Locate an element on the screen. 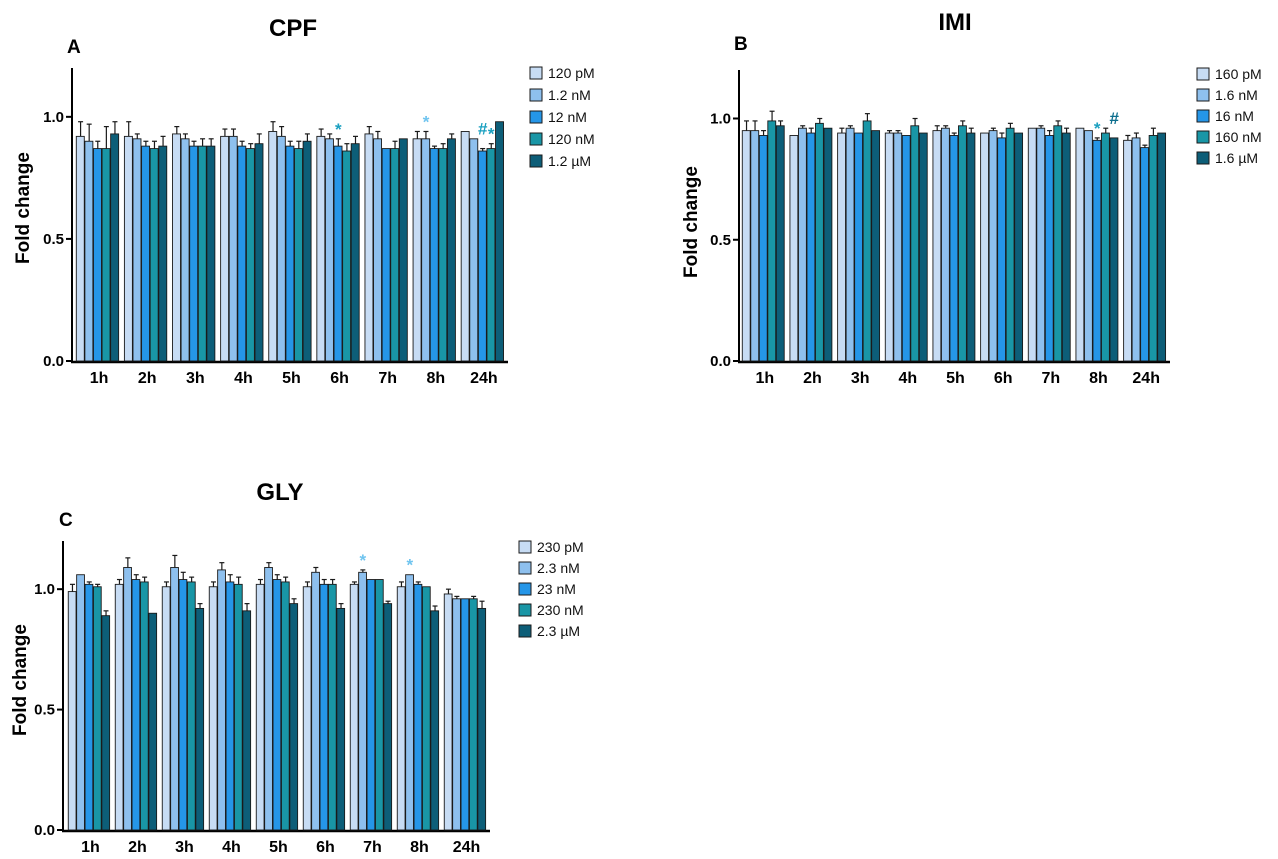  panel-label: C is located at coordinates (66, 520).